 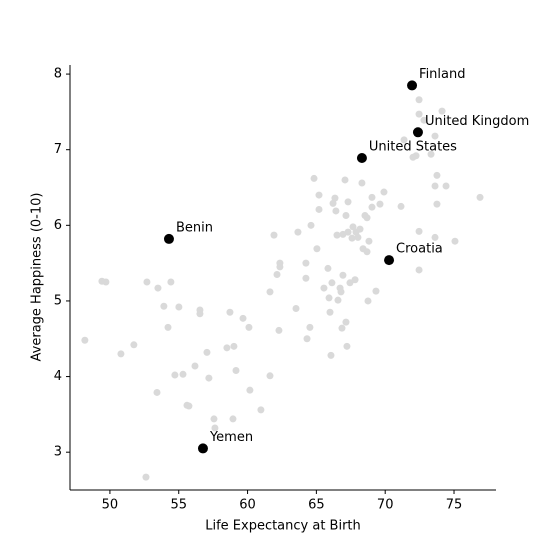 What do you see at coordinates (58, 74) in the screenshot?
I see `y-tick-label: 8` at bounding box center [58, 74].